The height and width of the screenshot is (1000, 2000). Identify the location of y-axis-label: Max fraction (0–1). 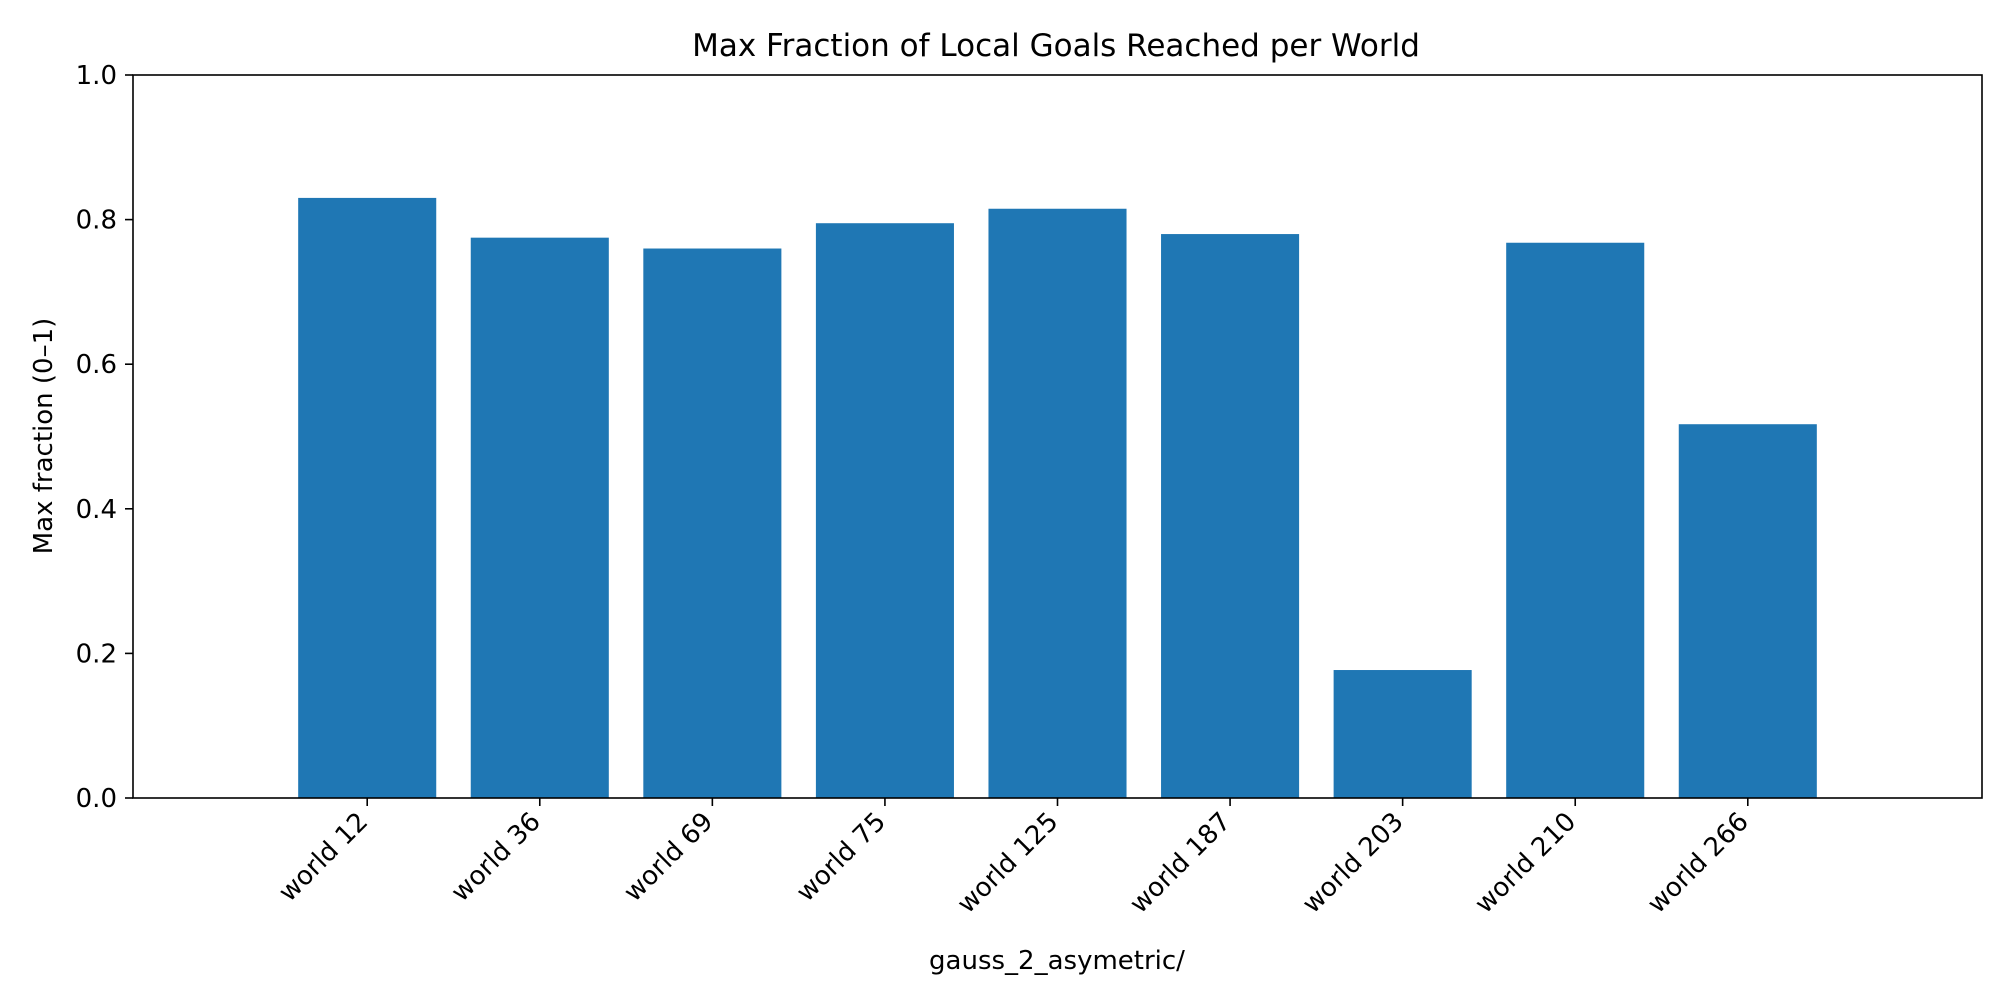
(44, 436).